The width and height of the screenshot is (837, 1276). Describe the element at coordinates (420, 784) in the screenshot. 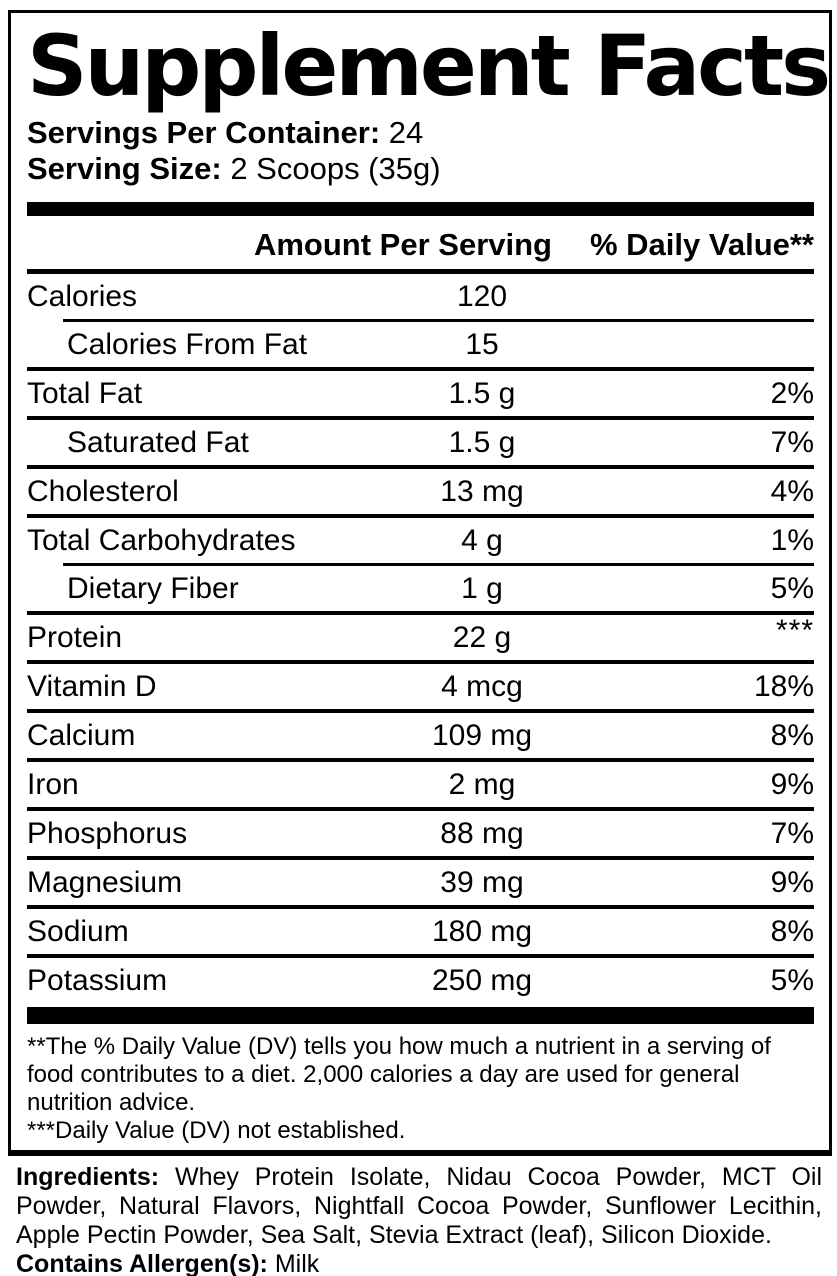

I see `row-iron: Iron 2 mg 9%` at that location.